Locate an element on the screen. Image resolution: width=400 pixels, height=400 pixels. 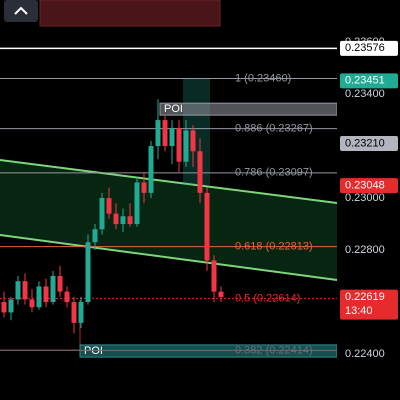
poi-zone is located at coordinates (248, 109).